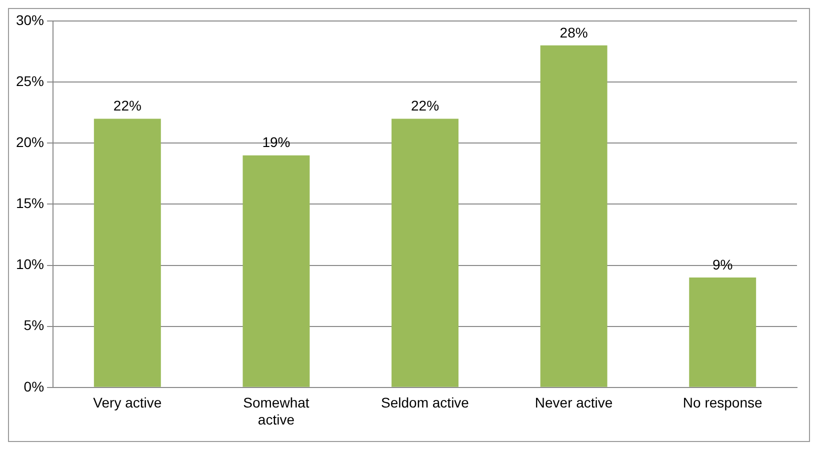 Image resolution: width=819 pixels, height=452 pixels. Describe the element at coordinates (34, 386) in the screenshot. I see `y-tick-label: 0%` at that location.